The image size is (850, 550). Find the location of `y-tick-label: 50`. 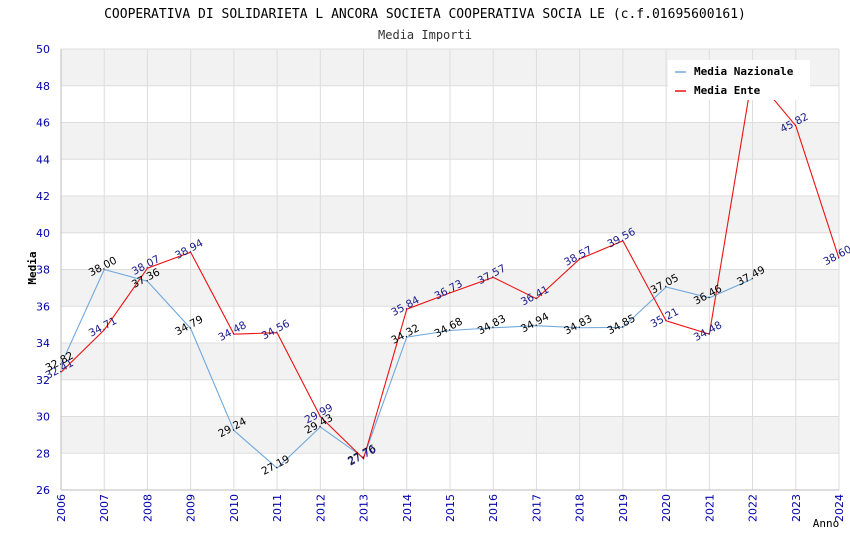

y-tick-label: 50 is located at coordinates (43, 49).